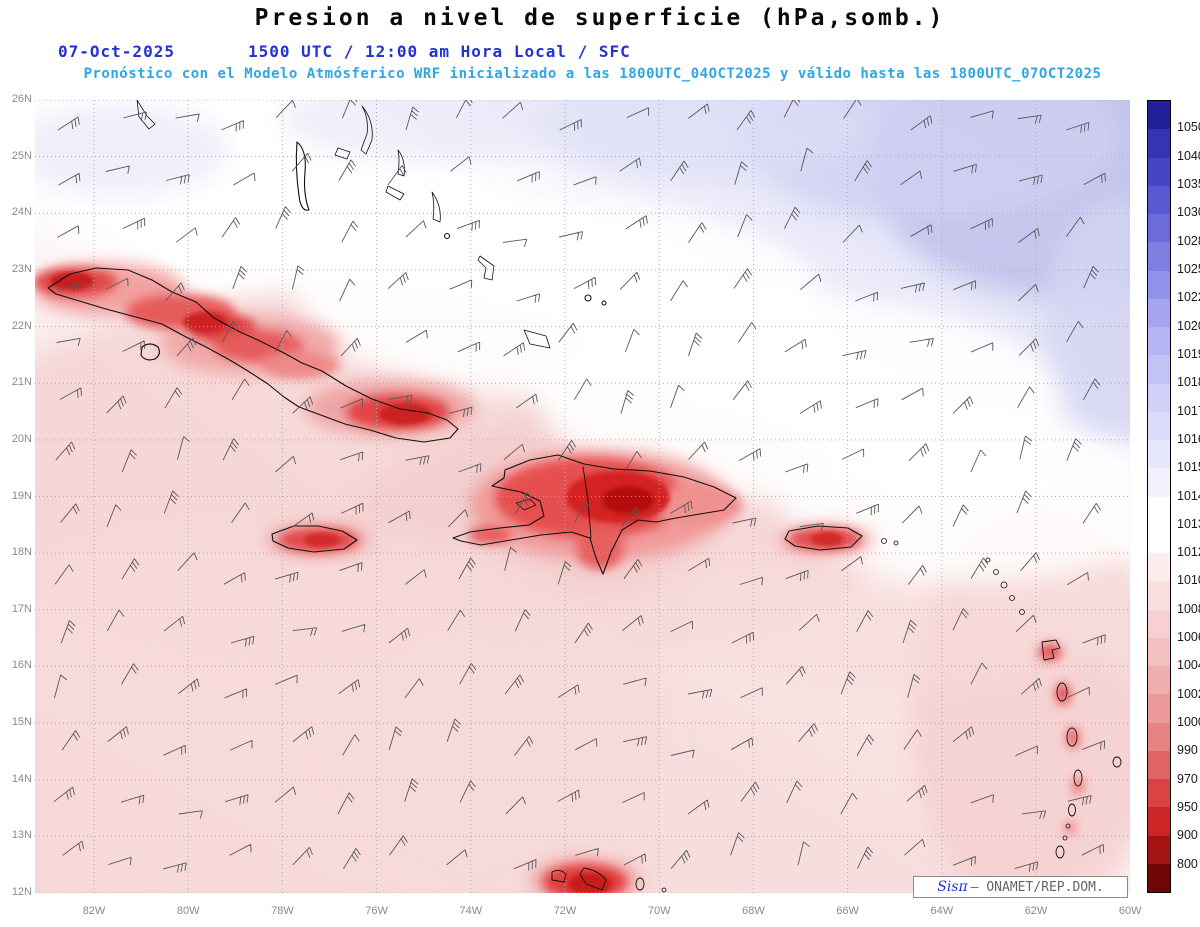 The width and height of the screenshot is (1200, 927). I want to click on hispaniola-coast, so click(594, 514).